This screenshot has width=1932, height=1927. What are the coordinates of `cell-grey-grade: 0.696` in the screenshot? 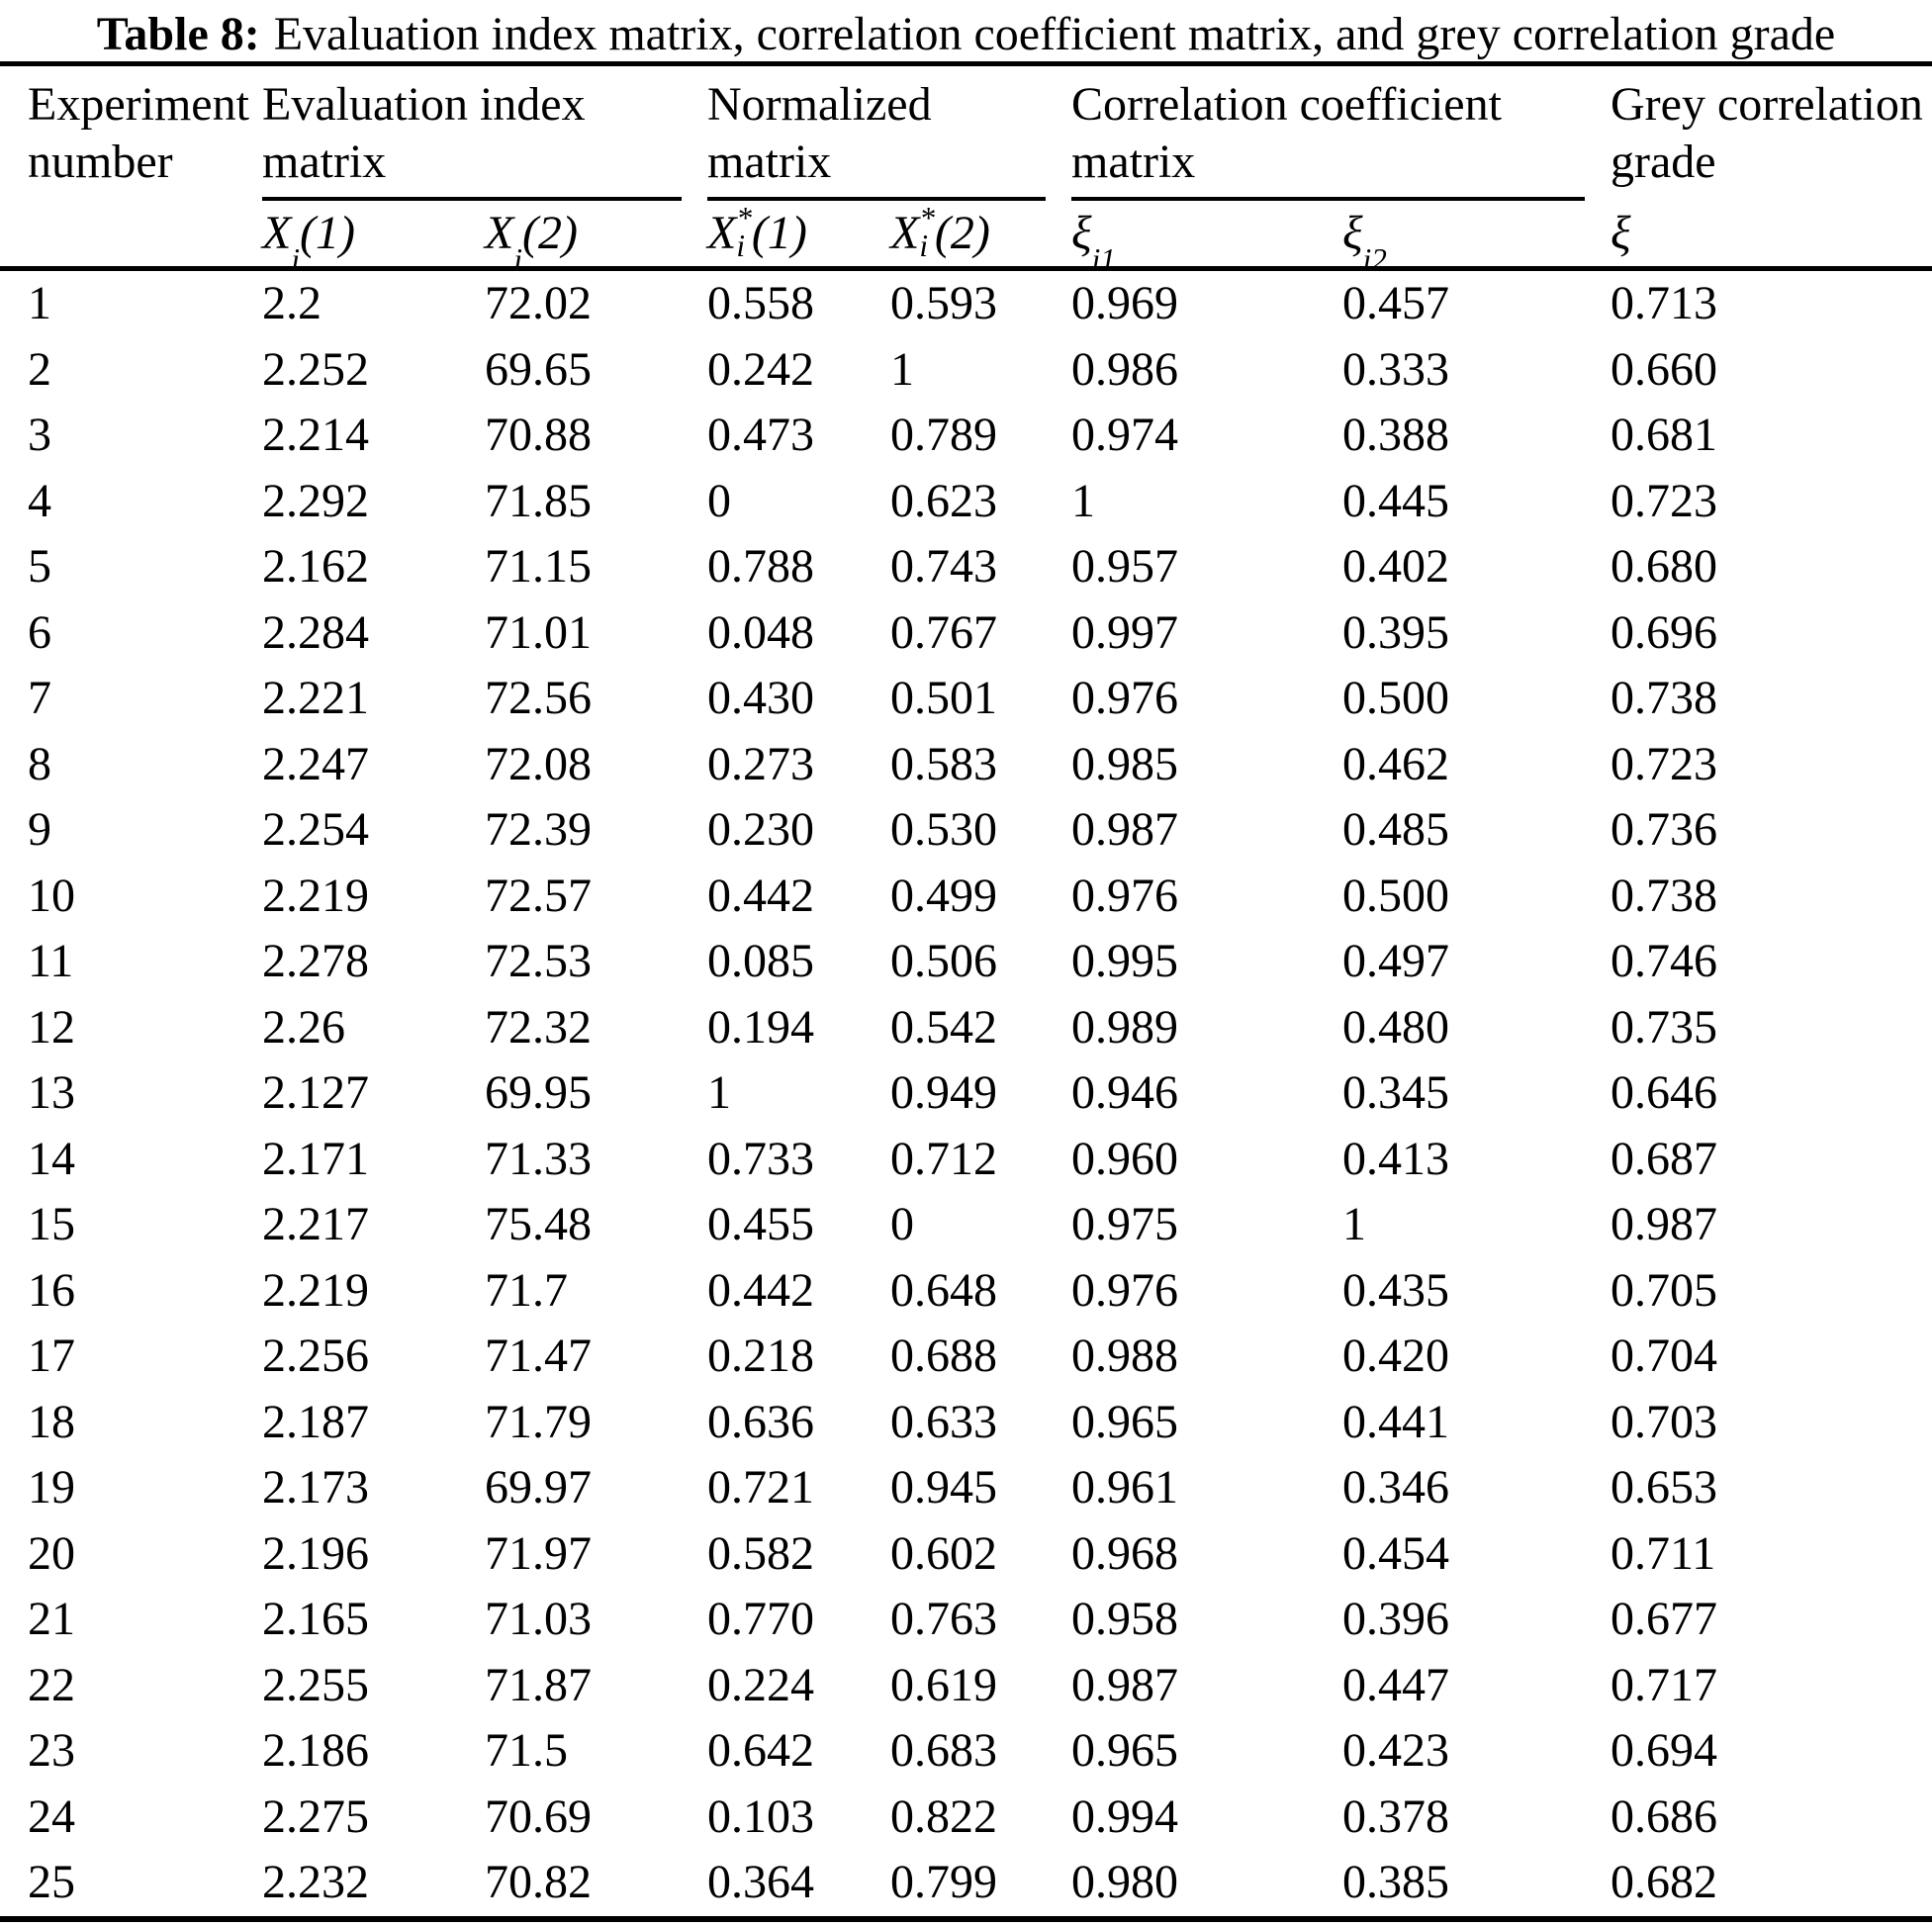 It's located at (1663, 632).